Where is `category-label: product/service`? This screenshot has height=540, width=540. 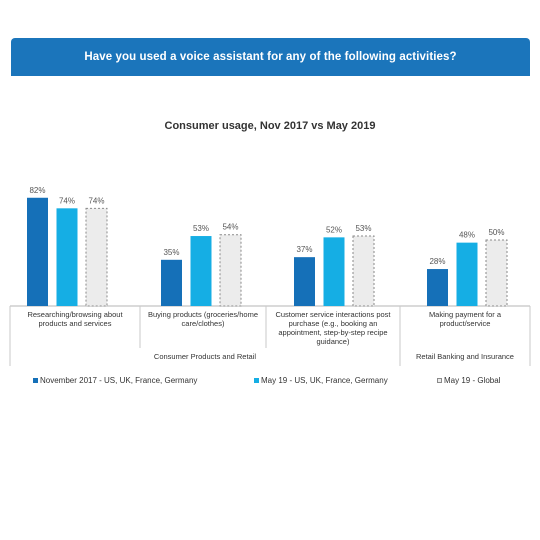
category-label: product/service is located at coordinates (465, 323).